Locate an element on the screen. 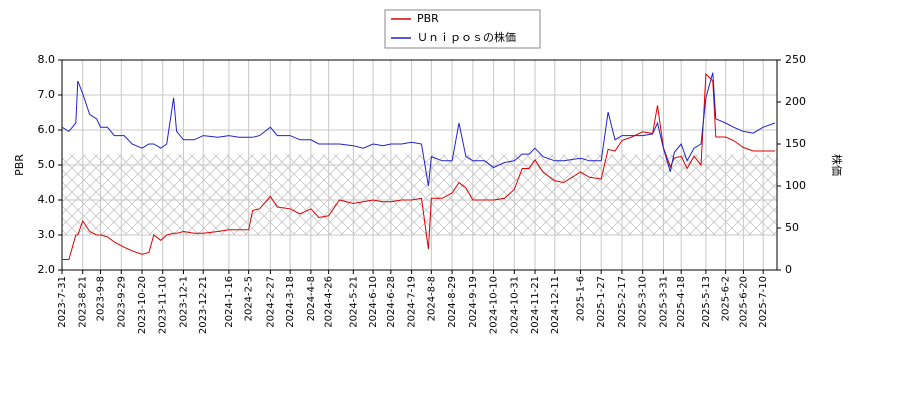  x-tick-label: 2025-3-31 is located at coordinates (663, 302).